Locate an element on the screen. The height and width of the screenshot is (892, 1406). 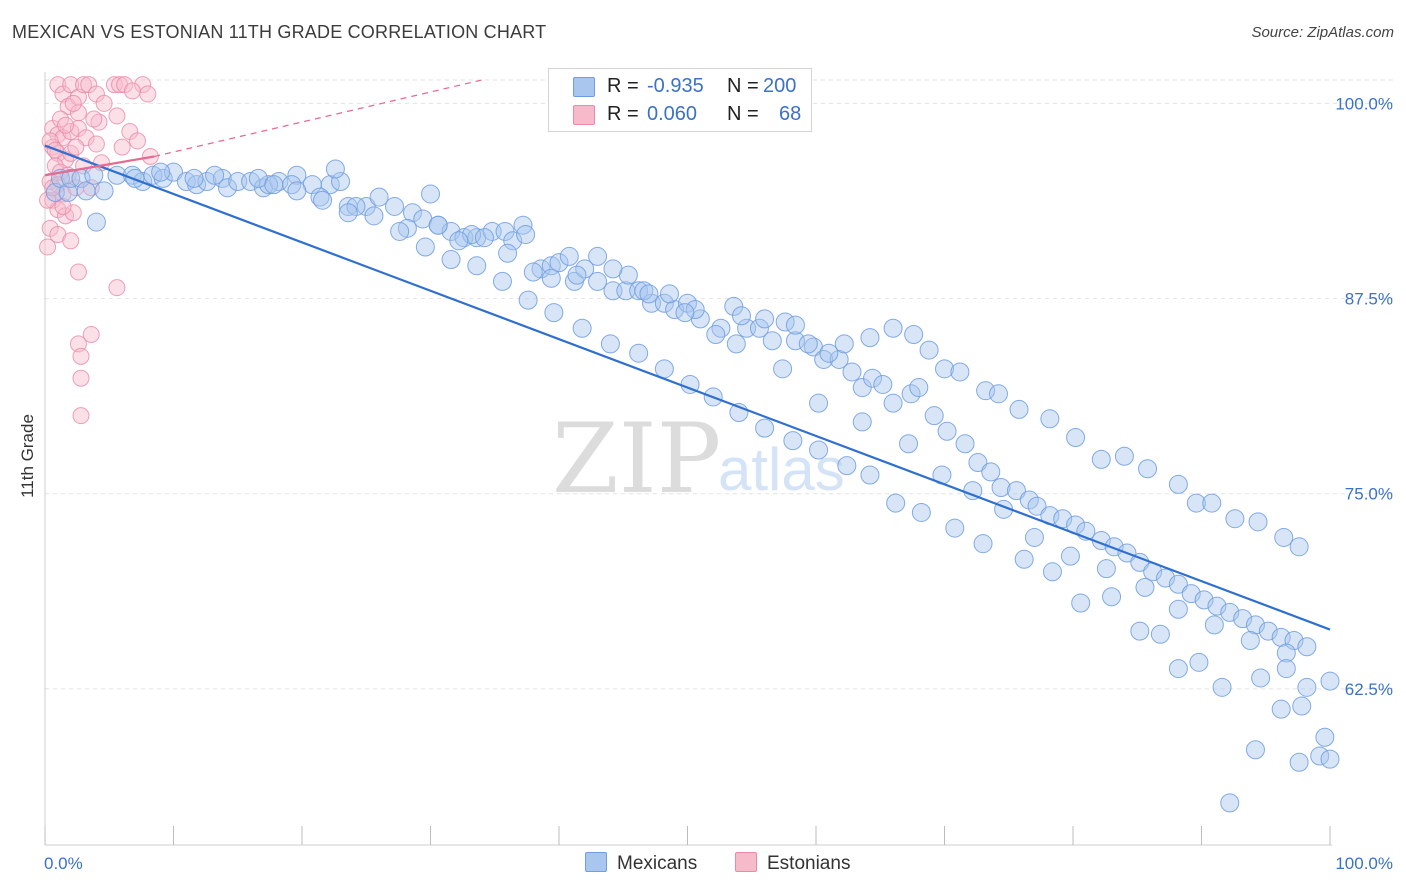
legend-n-value: 200 is located at coordinates (780, 86).